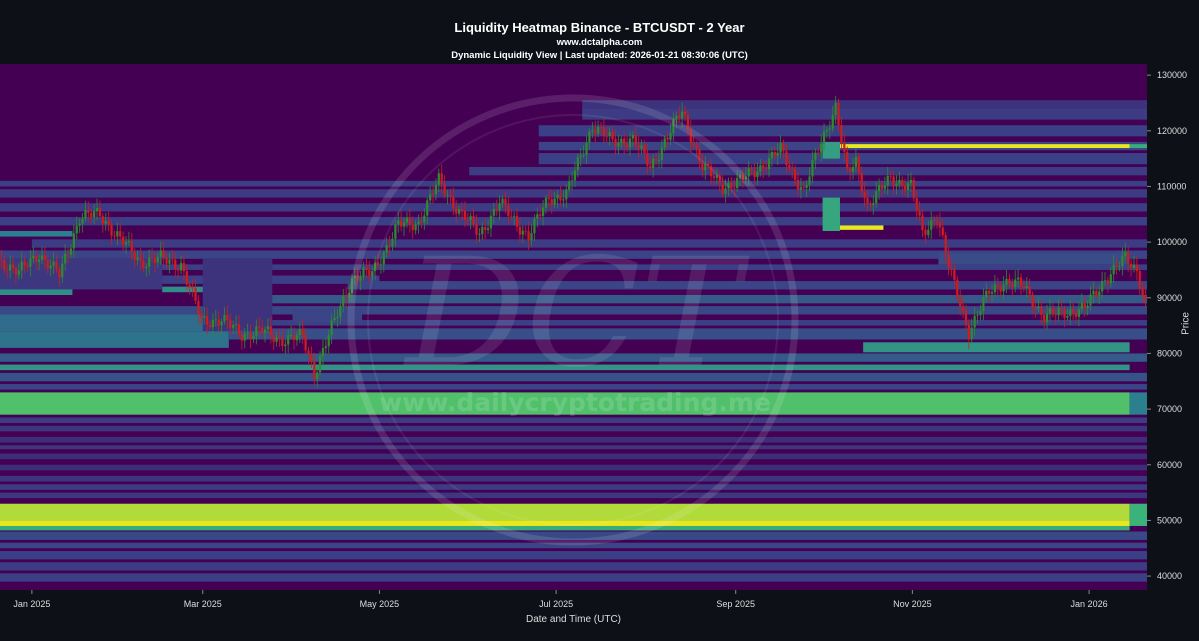  What do you see at coordinates (573, 619) in the screenshot?
I see `x-axis-label: Date and Time (UTC)` at bounding box center [573, 619].